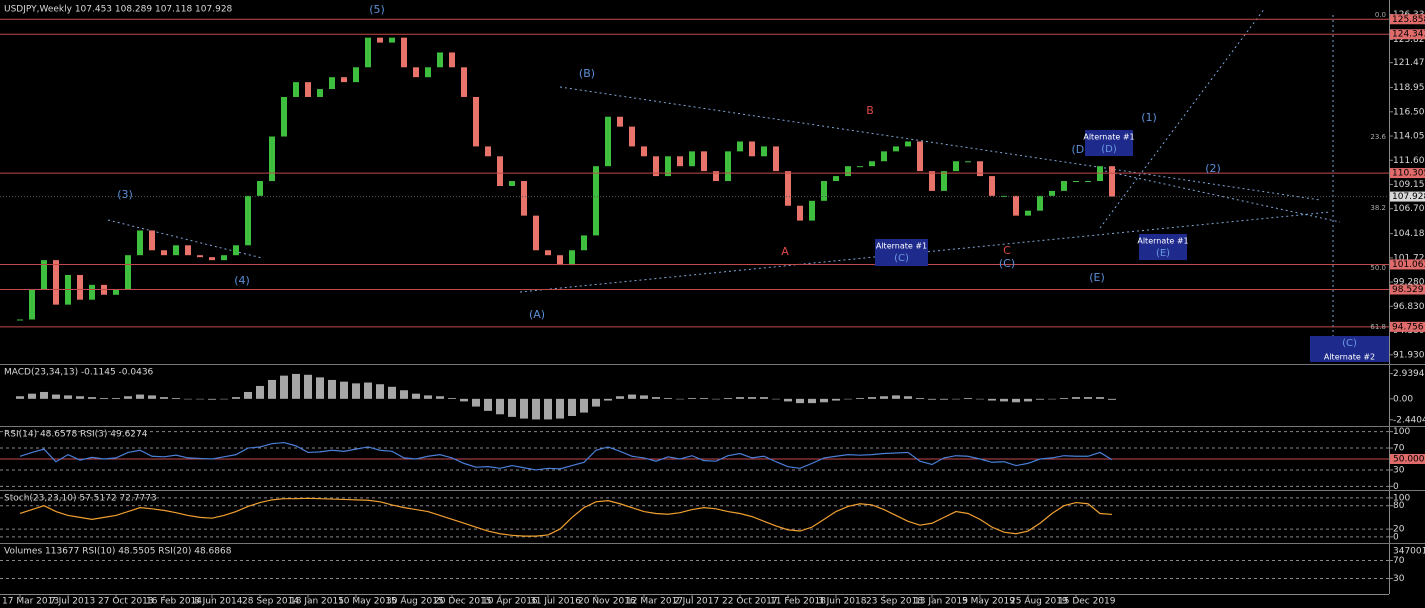 The width and height of the screenshot is (1425, 608). Describe the element at coordinates (1108, 137) in the screenshot. I see `alt-title: Alternate #1` at that location.